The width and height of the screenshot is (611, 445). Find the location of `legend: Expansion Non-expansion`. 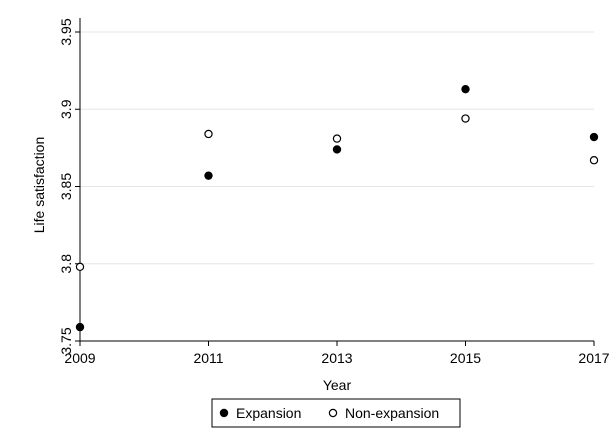

legend: Expansion Non-expansion is located at coordinates (336, 413).